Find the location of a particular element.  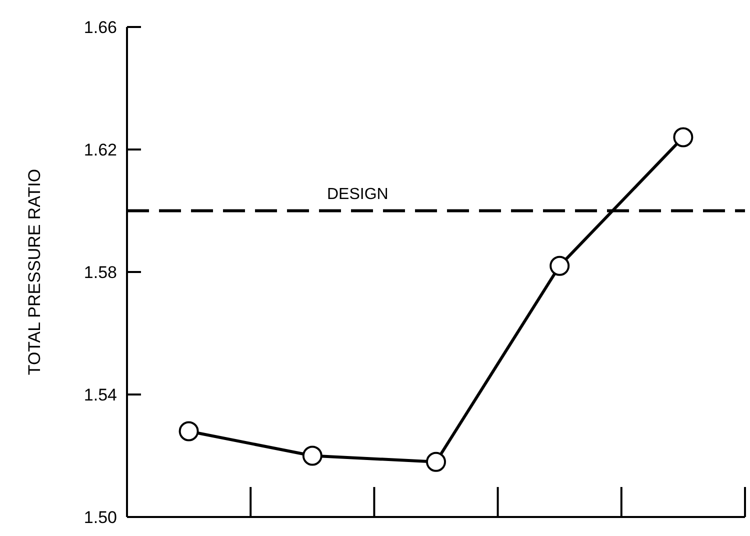

y-tick-label: 1.62 is located at coordinates (100, 150).